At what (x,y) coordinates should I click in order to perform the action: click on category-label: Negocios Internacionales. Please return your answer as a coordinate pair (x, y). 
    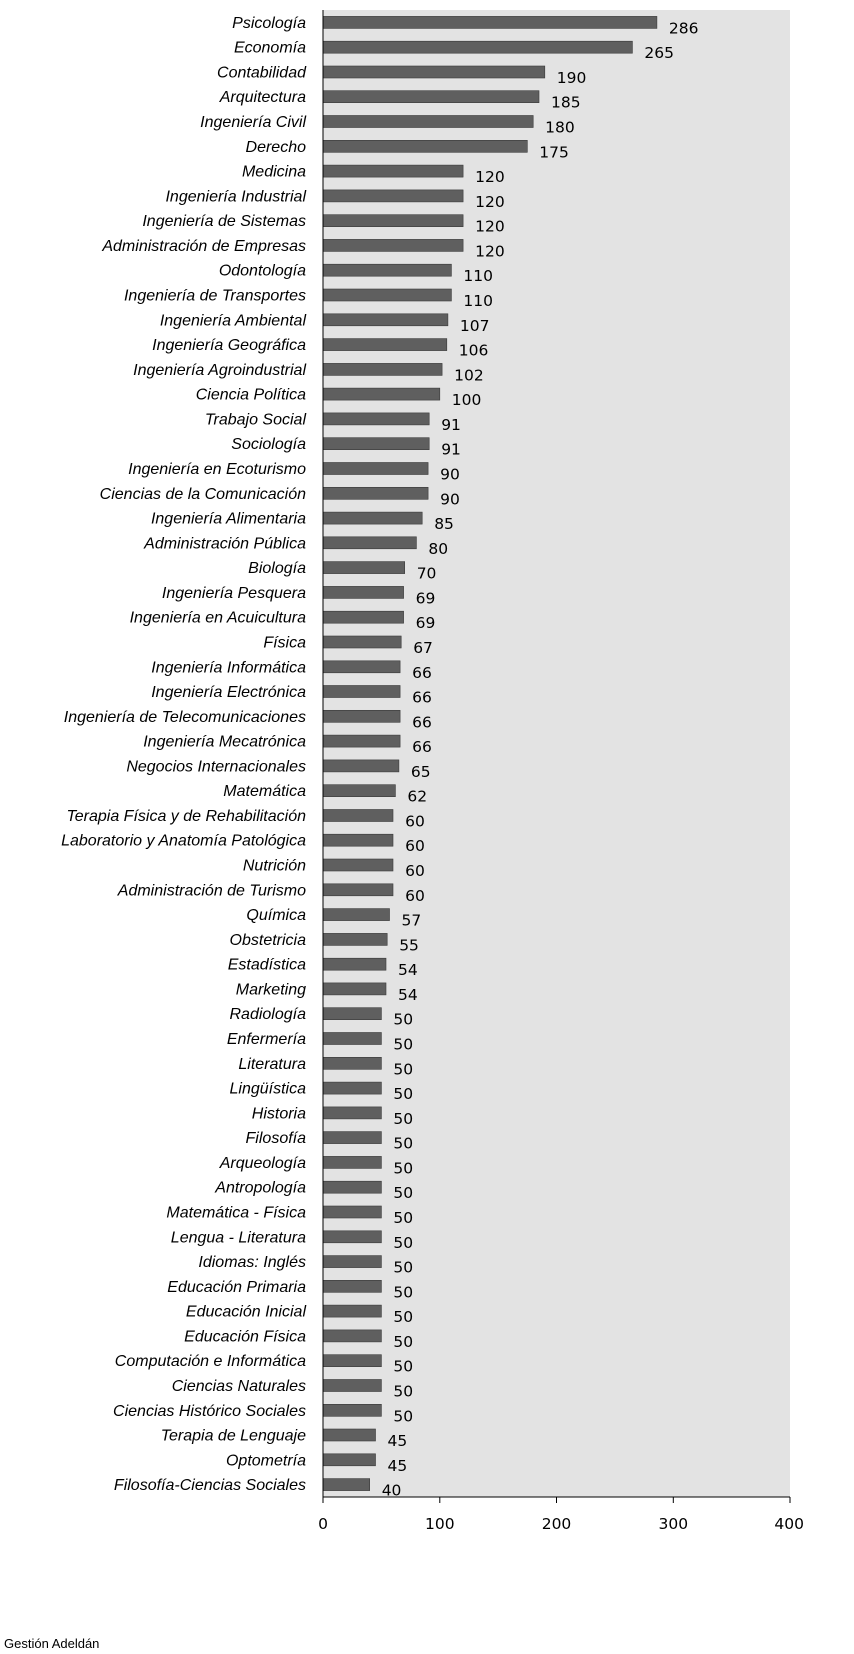
    Looking at the image, I should click on (216, 766).